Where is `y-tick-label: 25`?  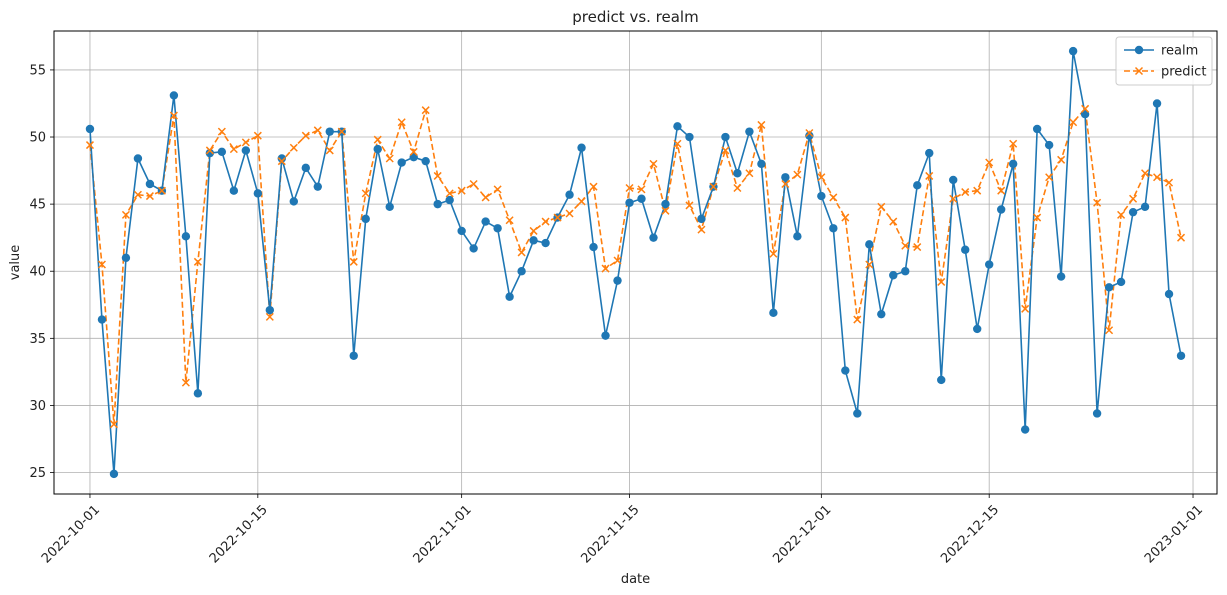 y-tick-label: 25 is located at coordinates (37, 473).